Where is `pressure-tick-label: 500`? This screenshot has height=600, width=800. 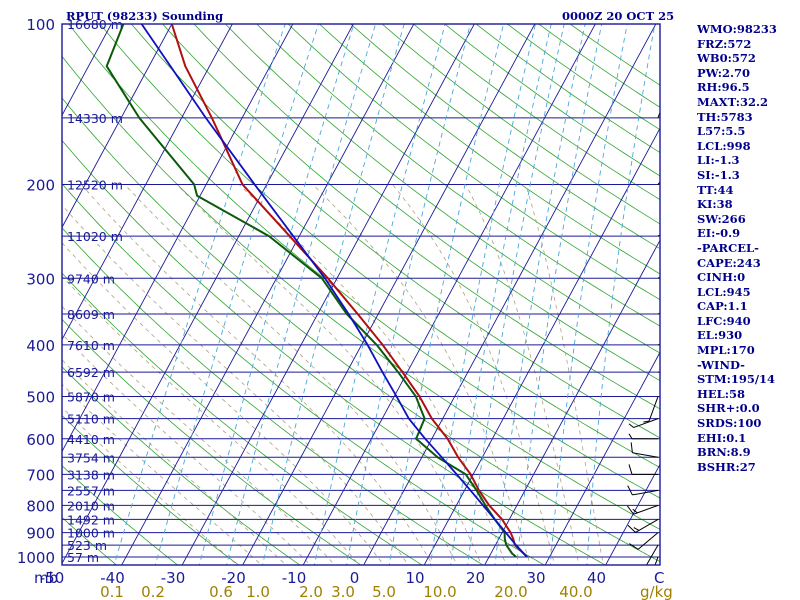 pressure-tick-label: 500 is located at coordinates (40, 398).